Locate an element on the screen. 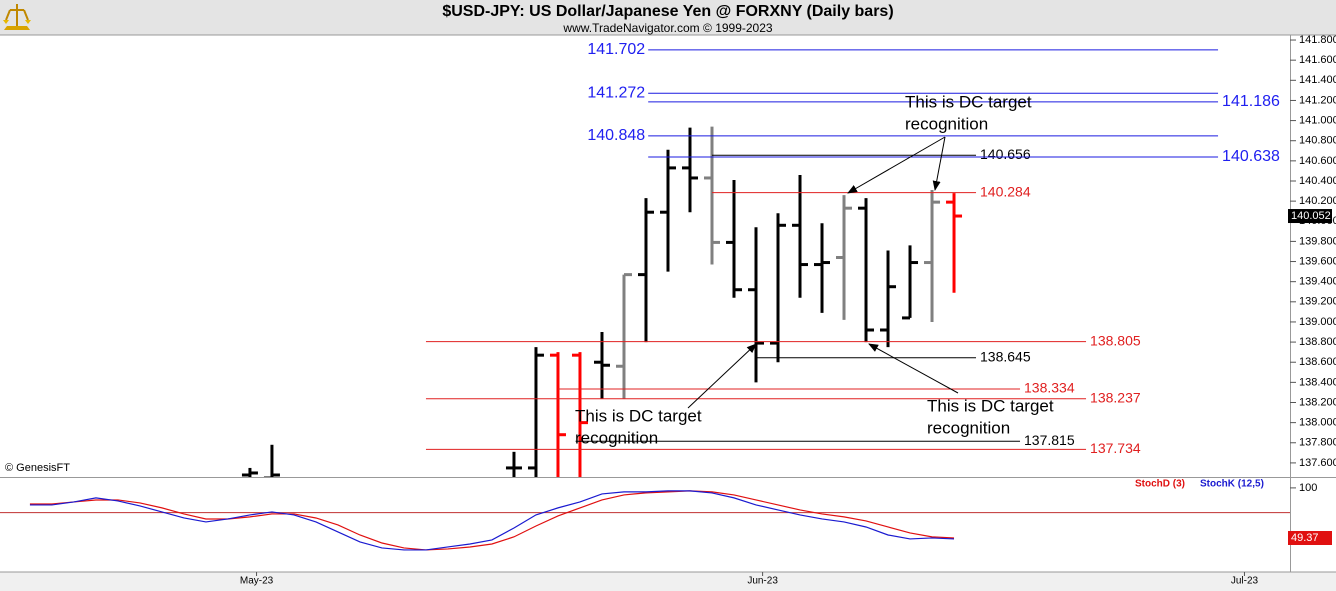 The width and height of the screenshot is (1336, 591). x-tick-label: Jun-23 is located at coordinates (762, 581).